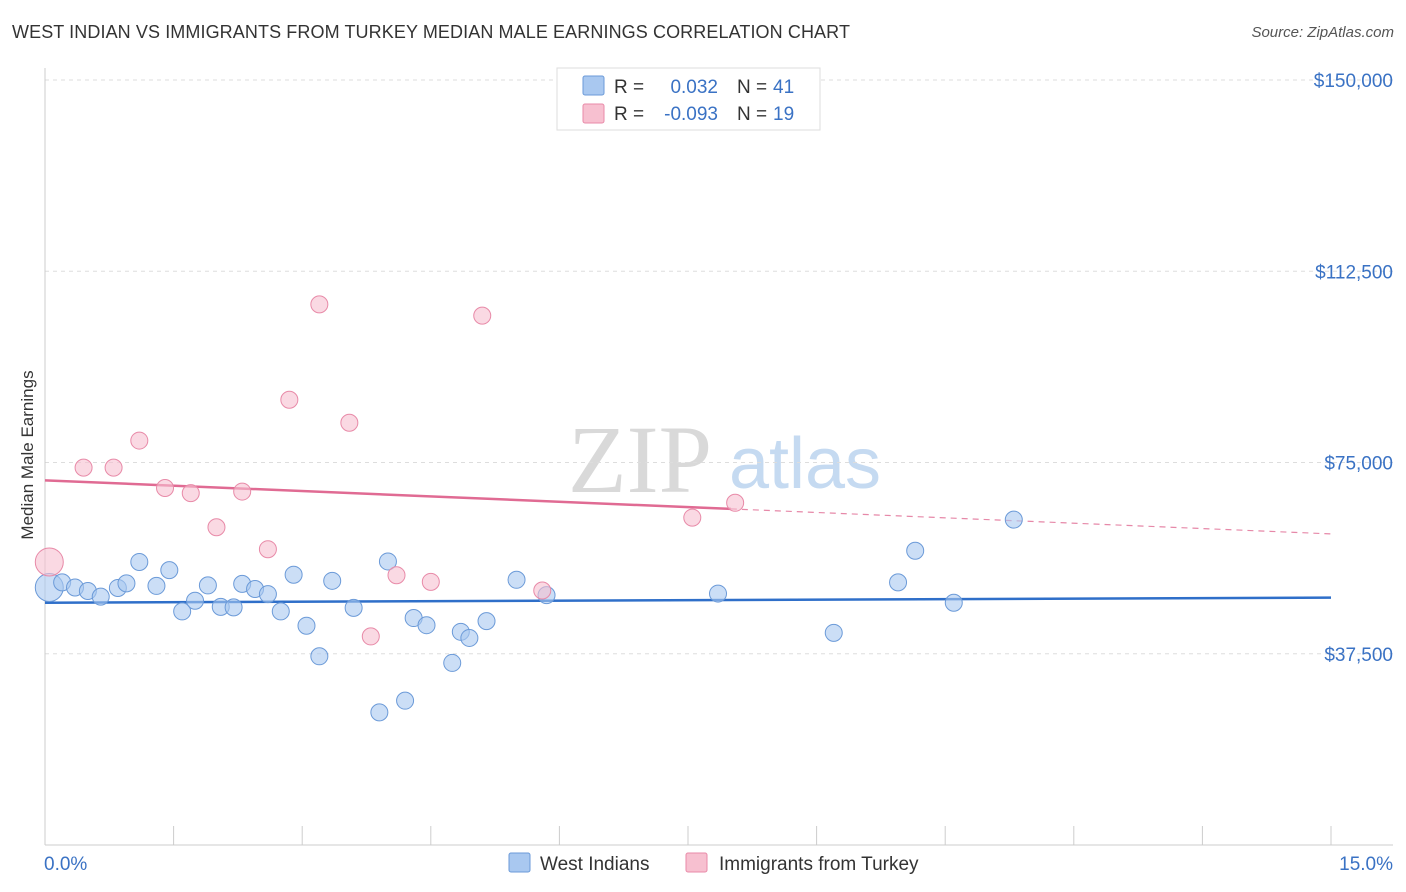  What do you see at coordinates (27, 454) in the screenshot?
I see `y-axis-title: Median Male Earnings` at bounding box center [27, 454].